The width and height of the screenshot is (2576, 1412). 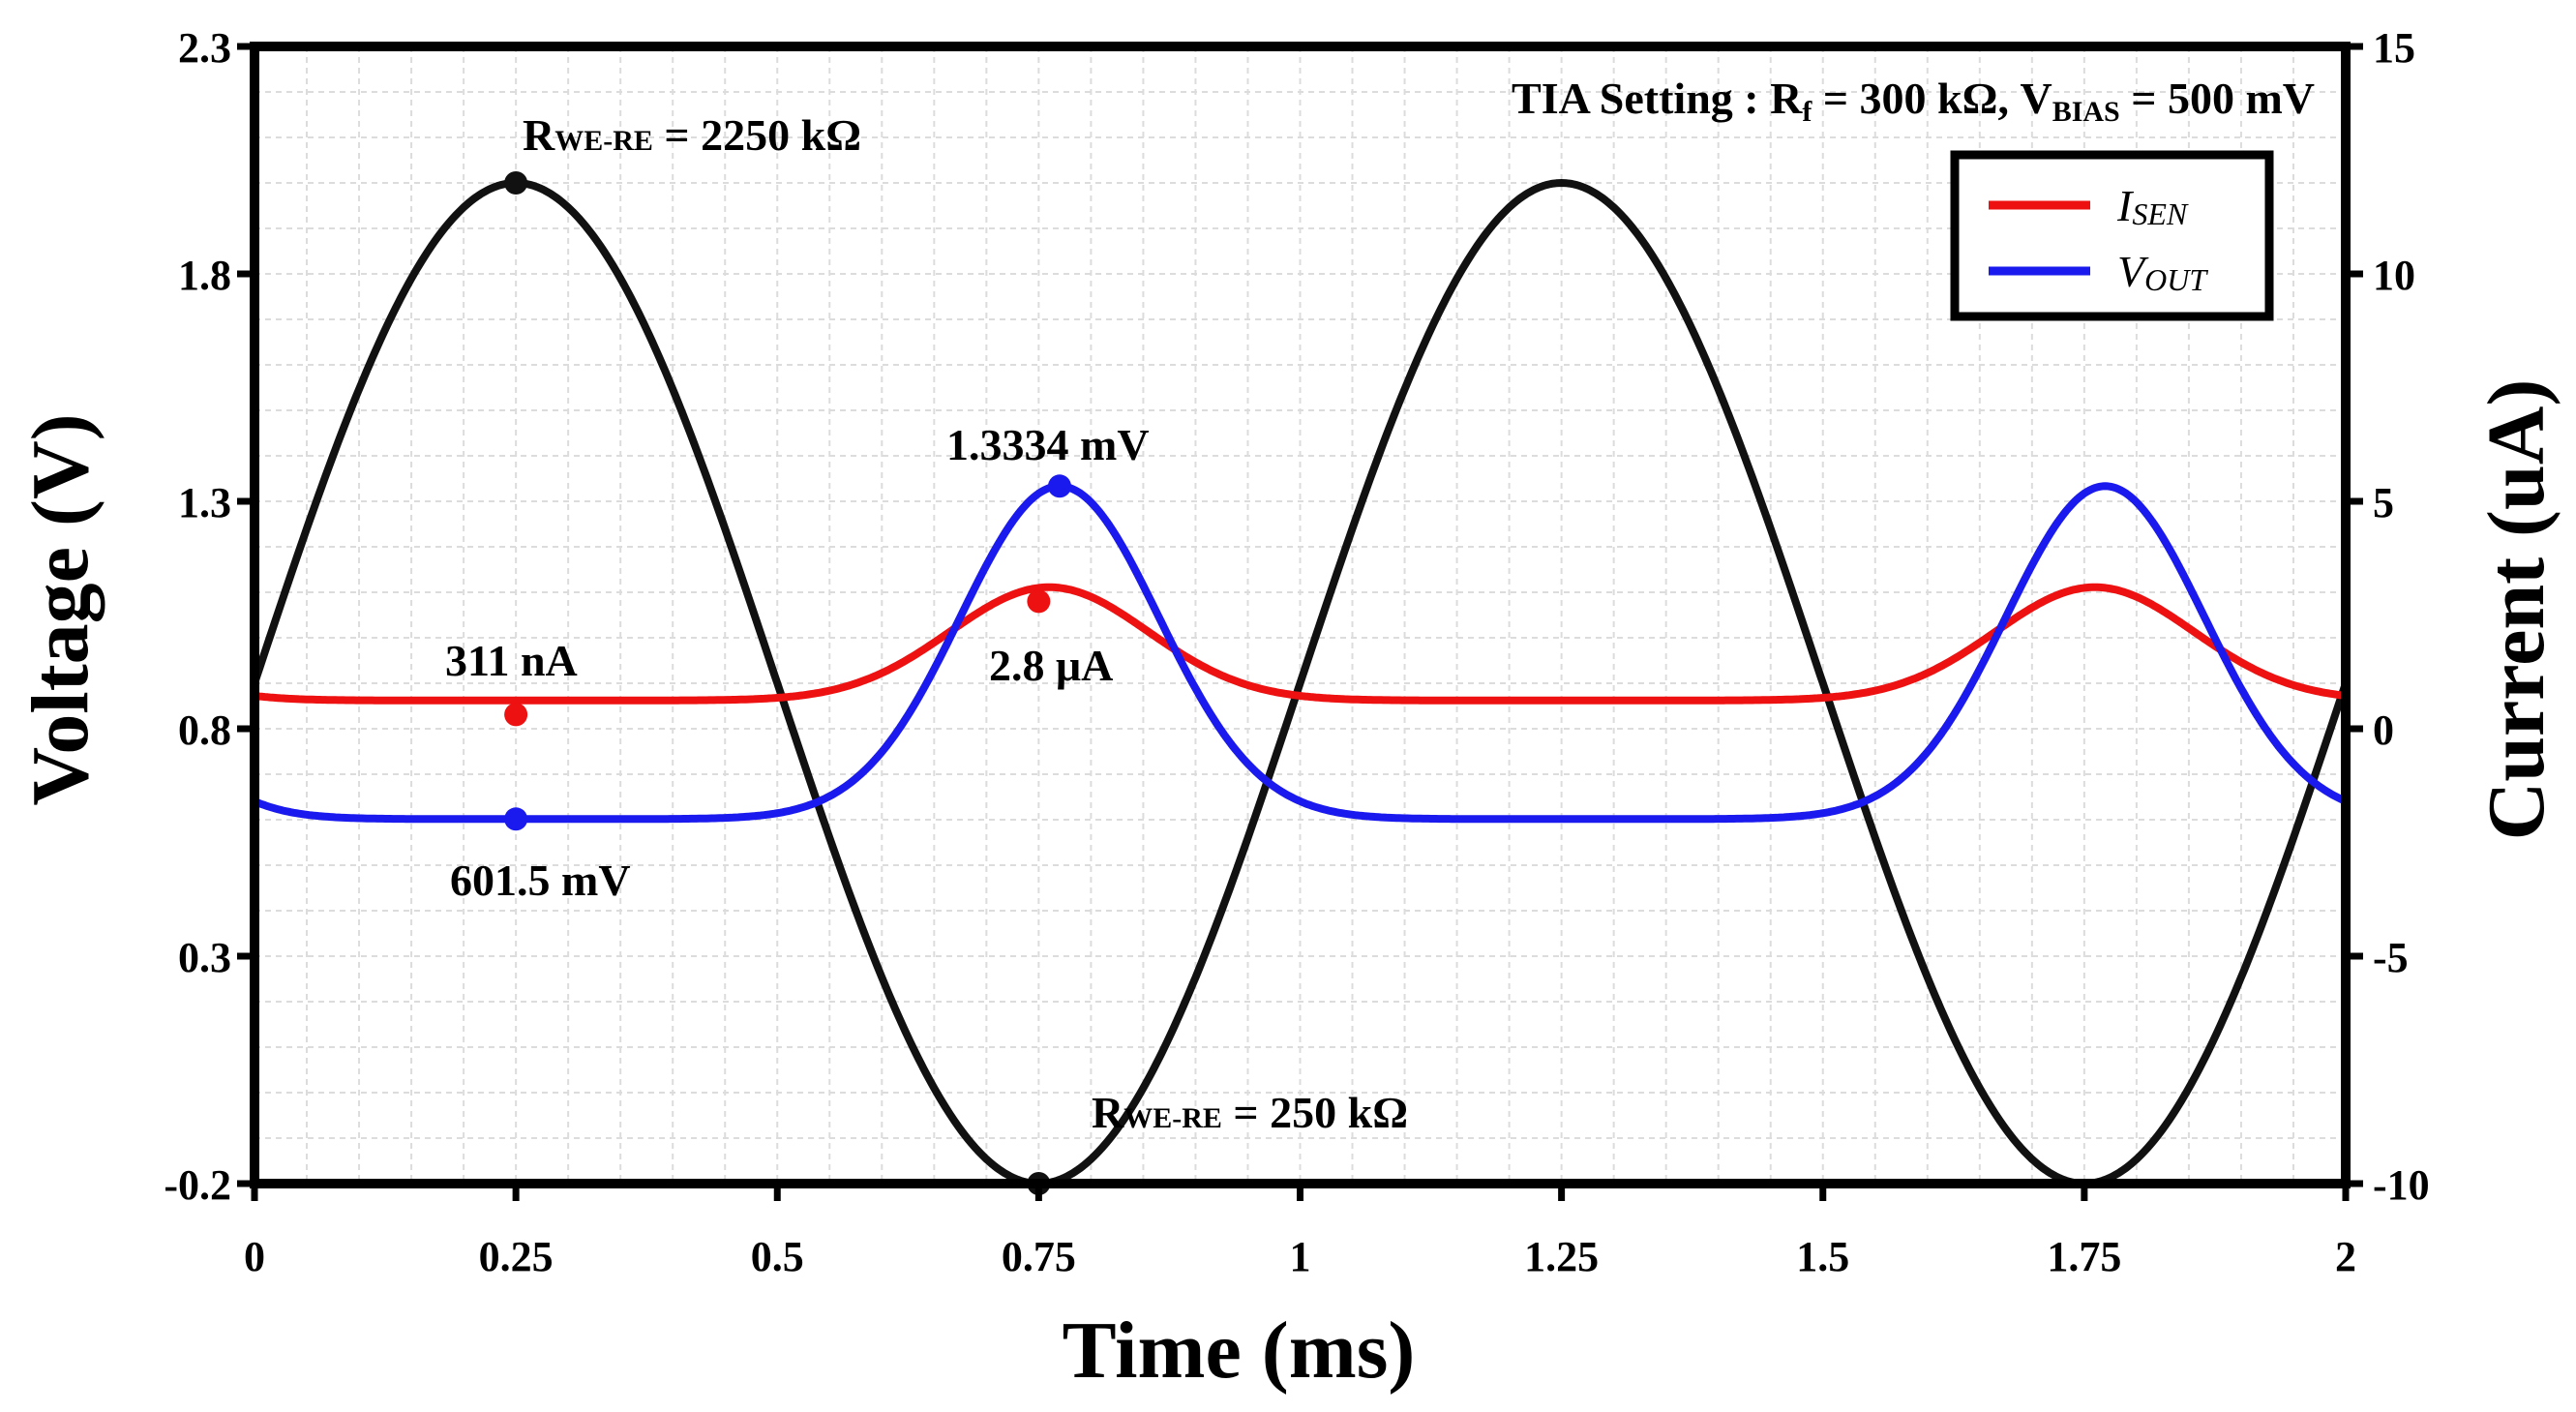 I want to click on annotation-rwe-max: RWE-RE = 2250 kΩ, so click(x=692, y=135).